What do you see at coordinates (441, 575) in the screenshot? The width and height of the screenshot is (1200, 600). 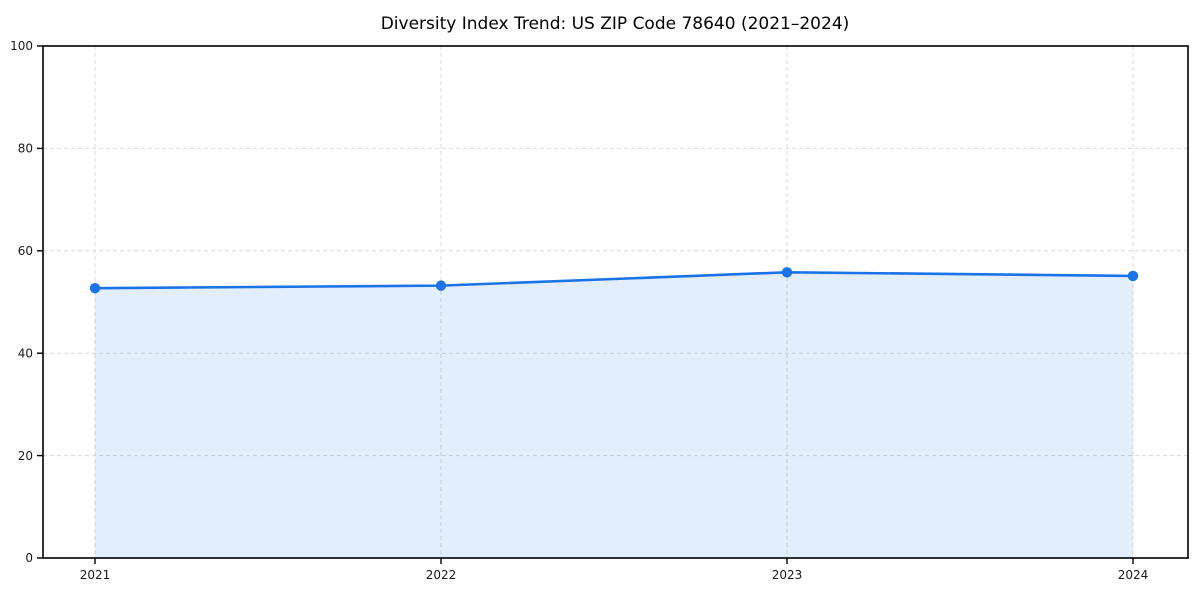 I see `x-tick-label: 2022` at bounding box center [441, 575].